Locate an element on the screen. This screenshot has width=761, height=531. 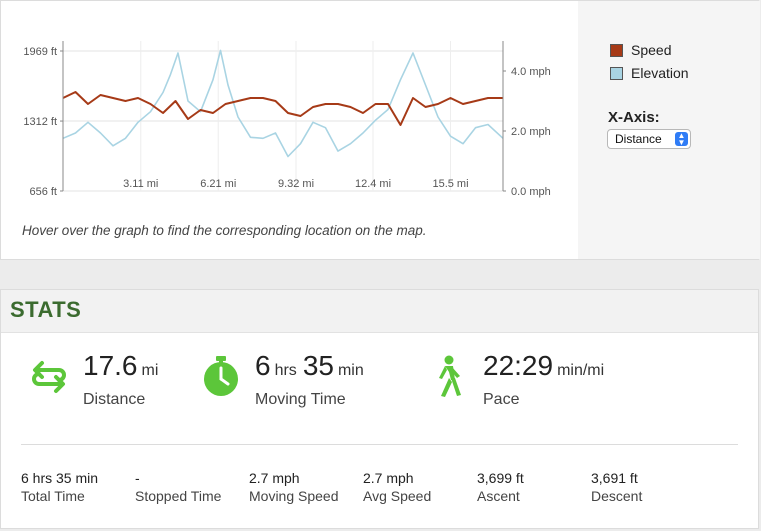
moving-speed-value: 2.7 mph is located at coordinates (274, 478).